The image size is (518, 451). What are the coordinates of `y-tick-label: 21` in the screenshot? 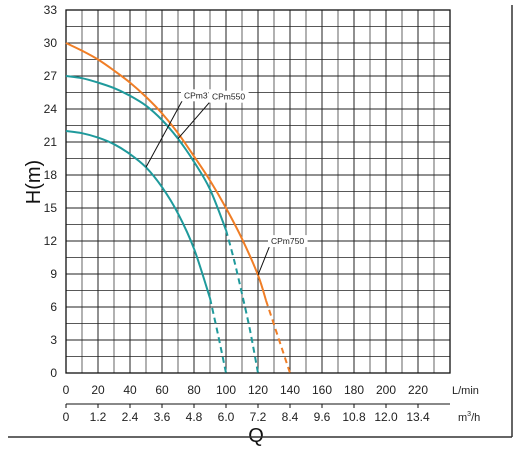 It's located at (51, 142).